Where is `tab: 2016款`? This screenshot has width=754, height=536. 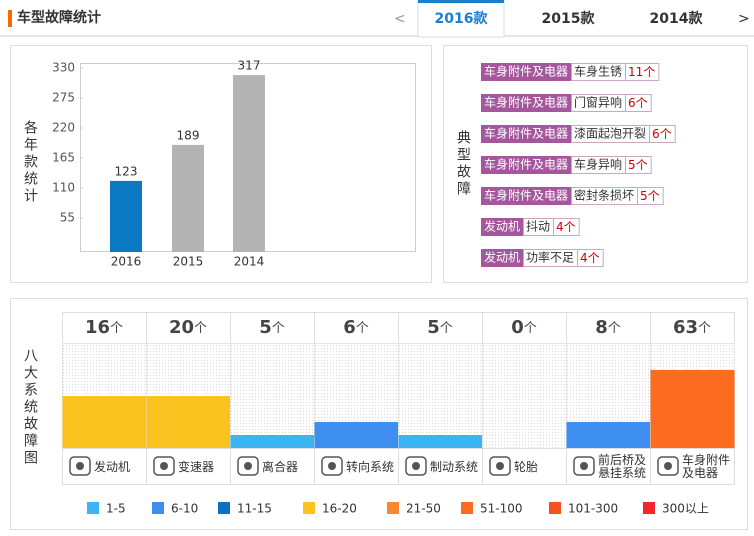 tab: 2016款 is located at coordinates (462, 18).